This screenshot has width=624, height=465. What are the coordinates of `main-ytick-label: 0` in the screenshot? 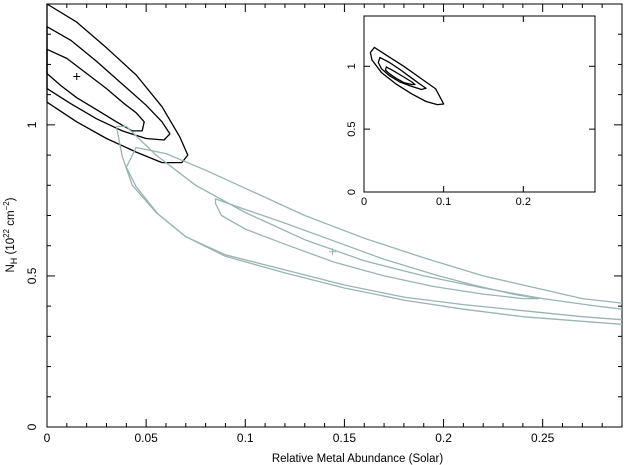 It's located at (32, 426).